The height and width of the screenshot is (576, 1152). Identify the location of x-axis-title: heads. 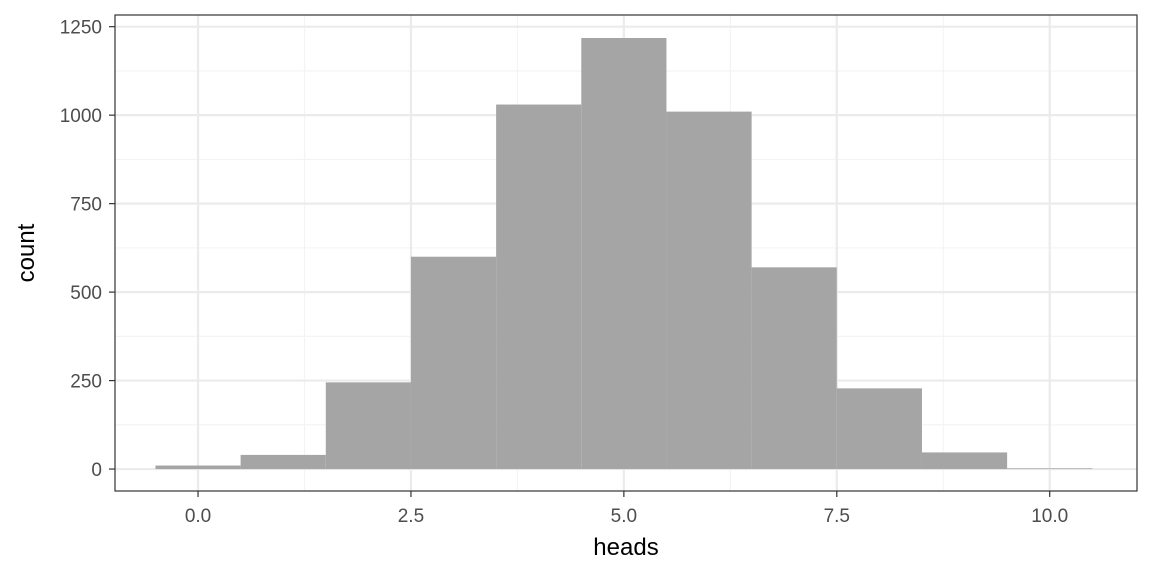
(625, 547).